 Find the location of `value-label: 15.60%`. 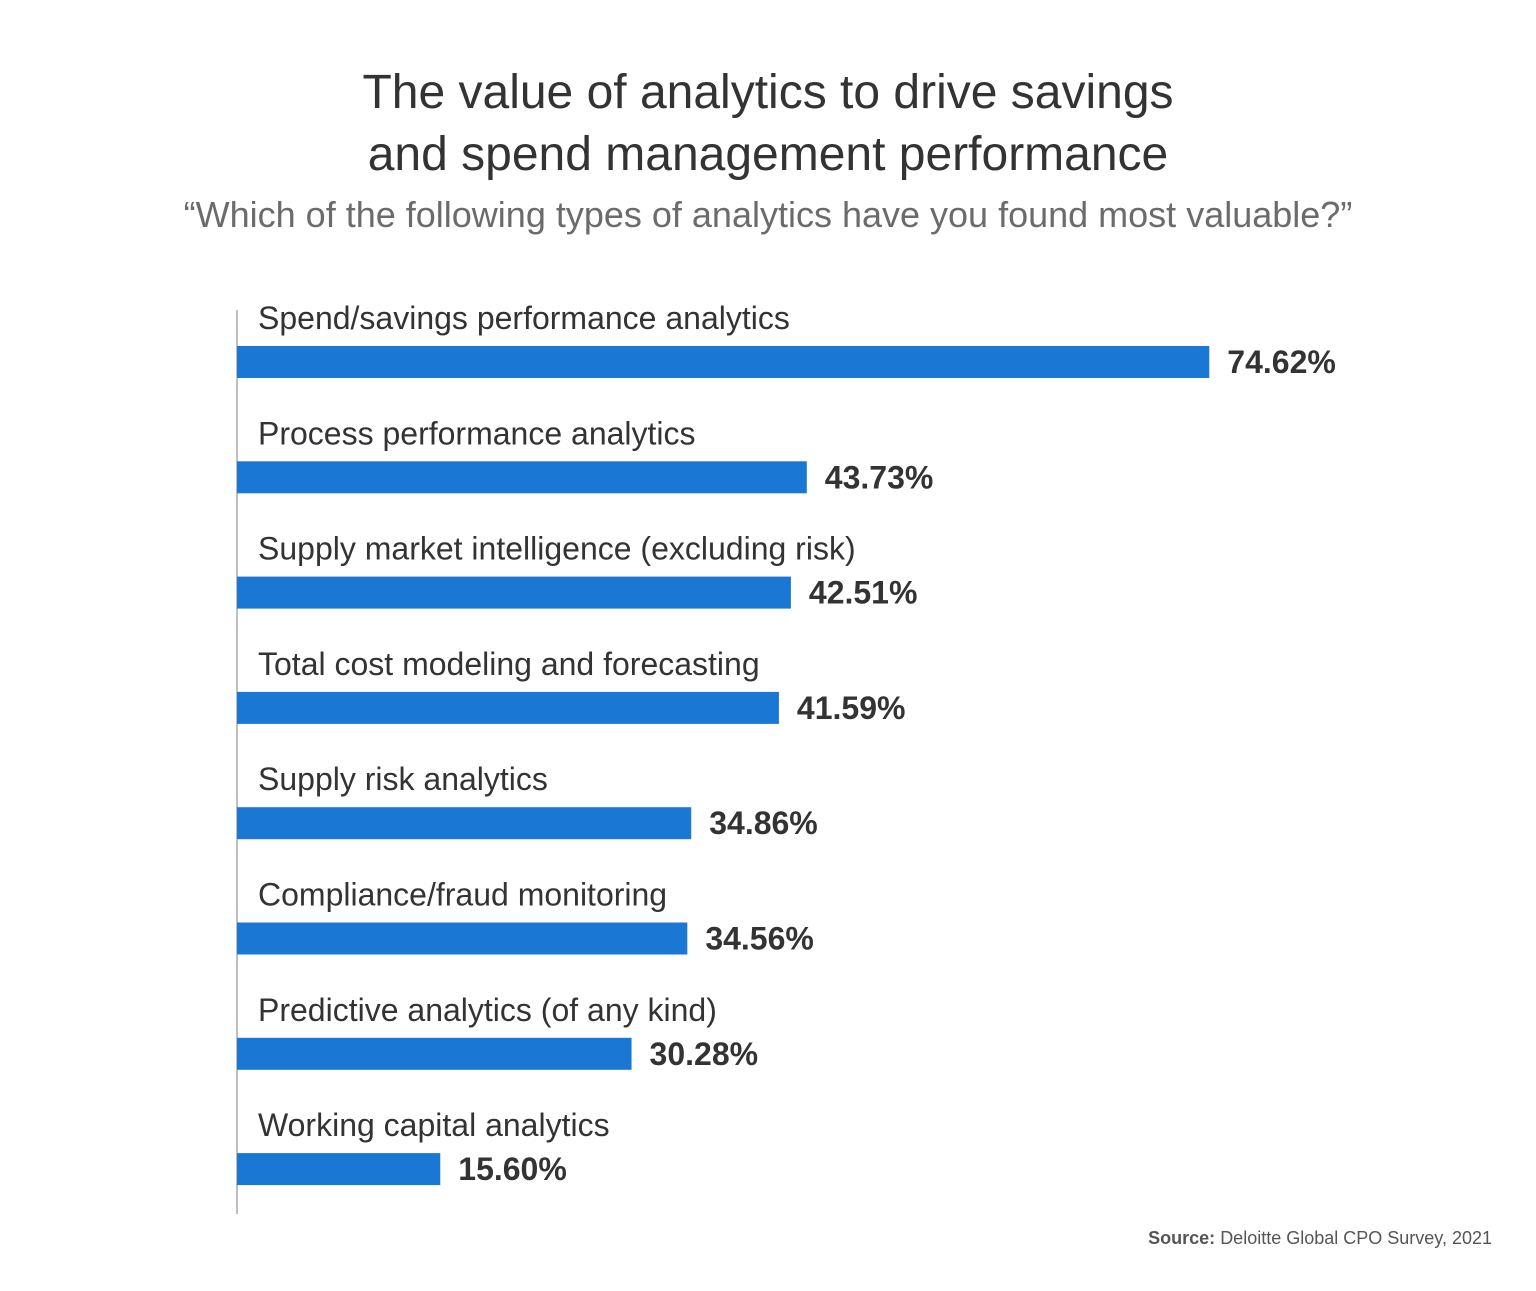

value-label: 15.60% is located at coordinates (512, 1169).